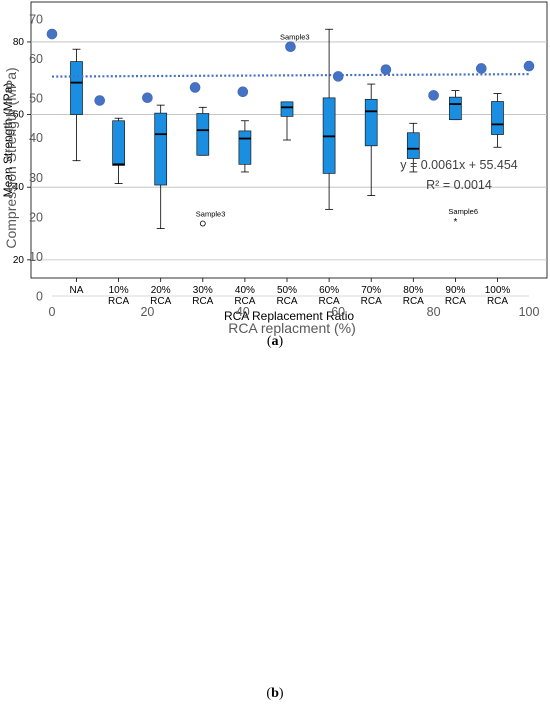  Describe the element at coordinates (371, 290) in the screenshot. I see `x-tick-label: 70%` at that location.